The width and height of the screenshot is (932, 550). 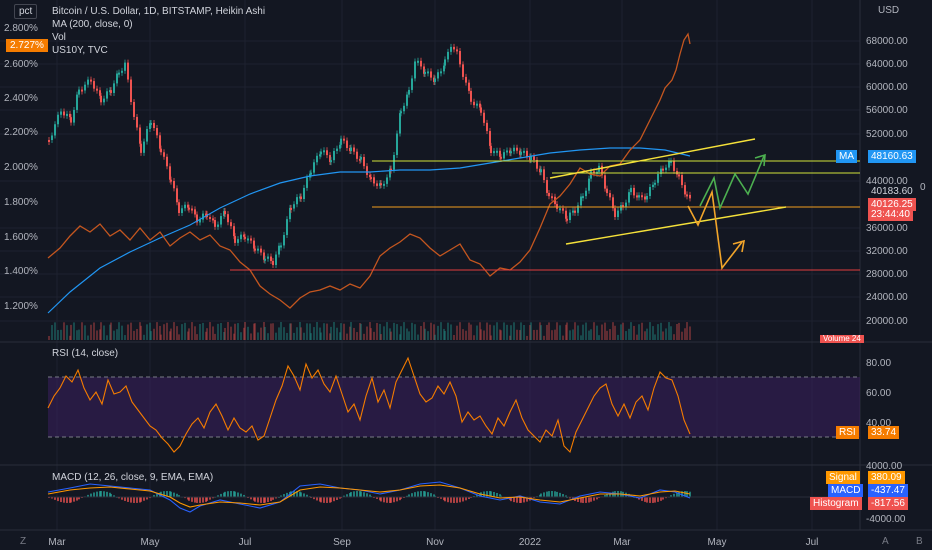 What do you see at coordinates (842, 339) in the screenshot?
I see `volume-tag: Volume 24` at bounding box center [842, 339].